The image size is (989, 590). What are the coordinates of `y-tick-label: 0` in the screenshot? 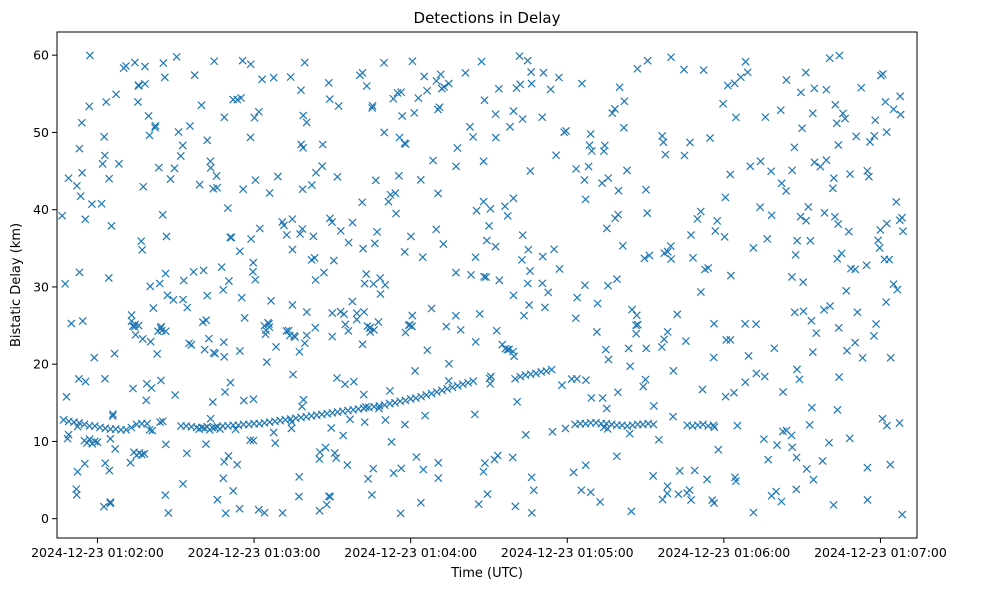 It's located at (45, 518).